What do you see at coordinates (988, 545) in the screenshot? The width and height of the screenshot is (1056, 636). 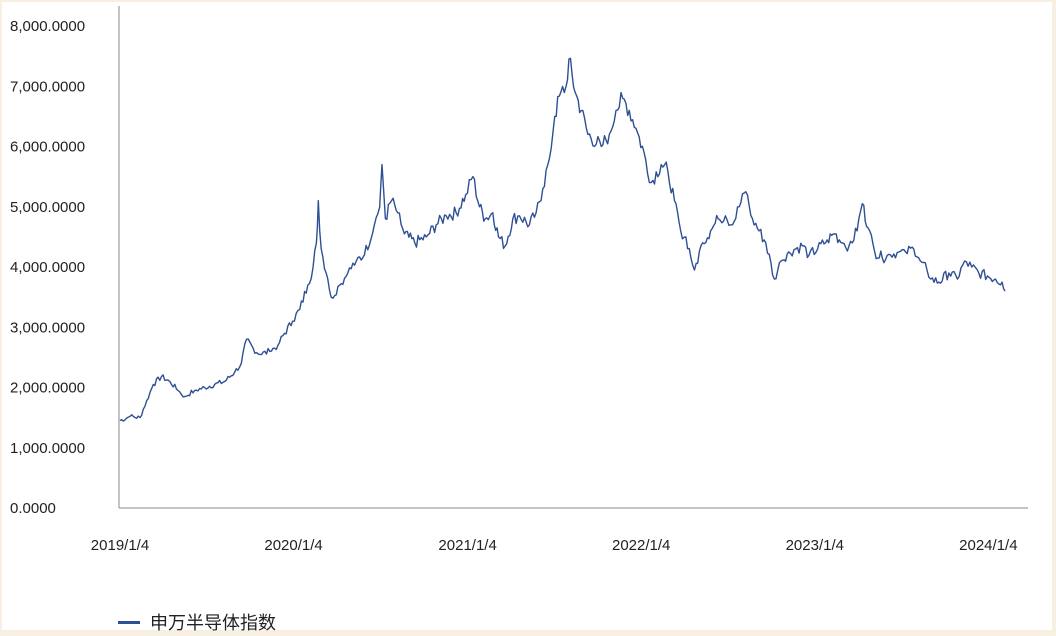 I see `x-tick-label: 2024/1/4` at bounding box center [988, 545].